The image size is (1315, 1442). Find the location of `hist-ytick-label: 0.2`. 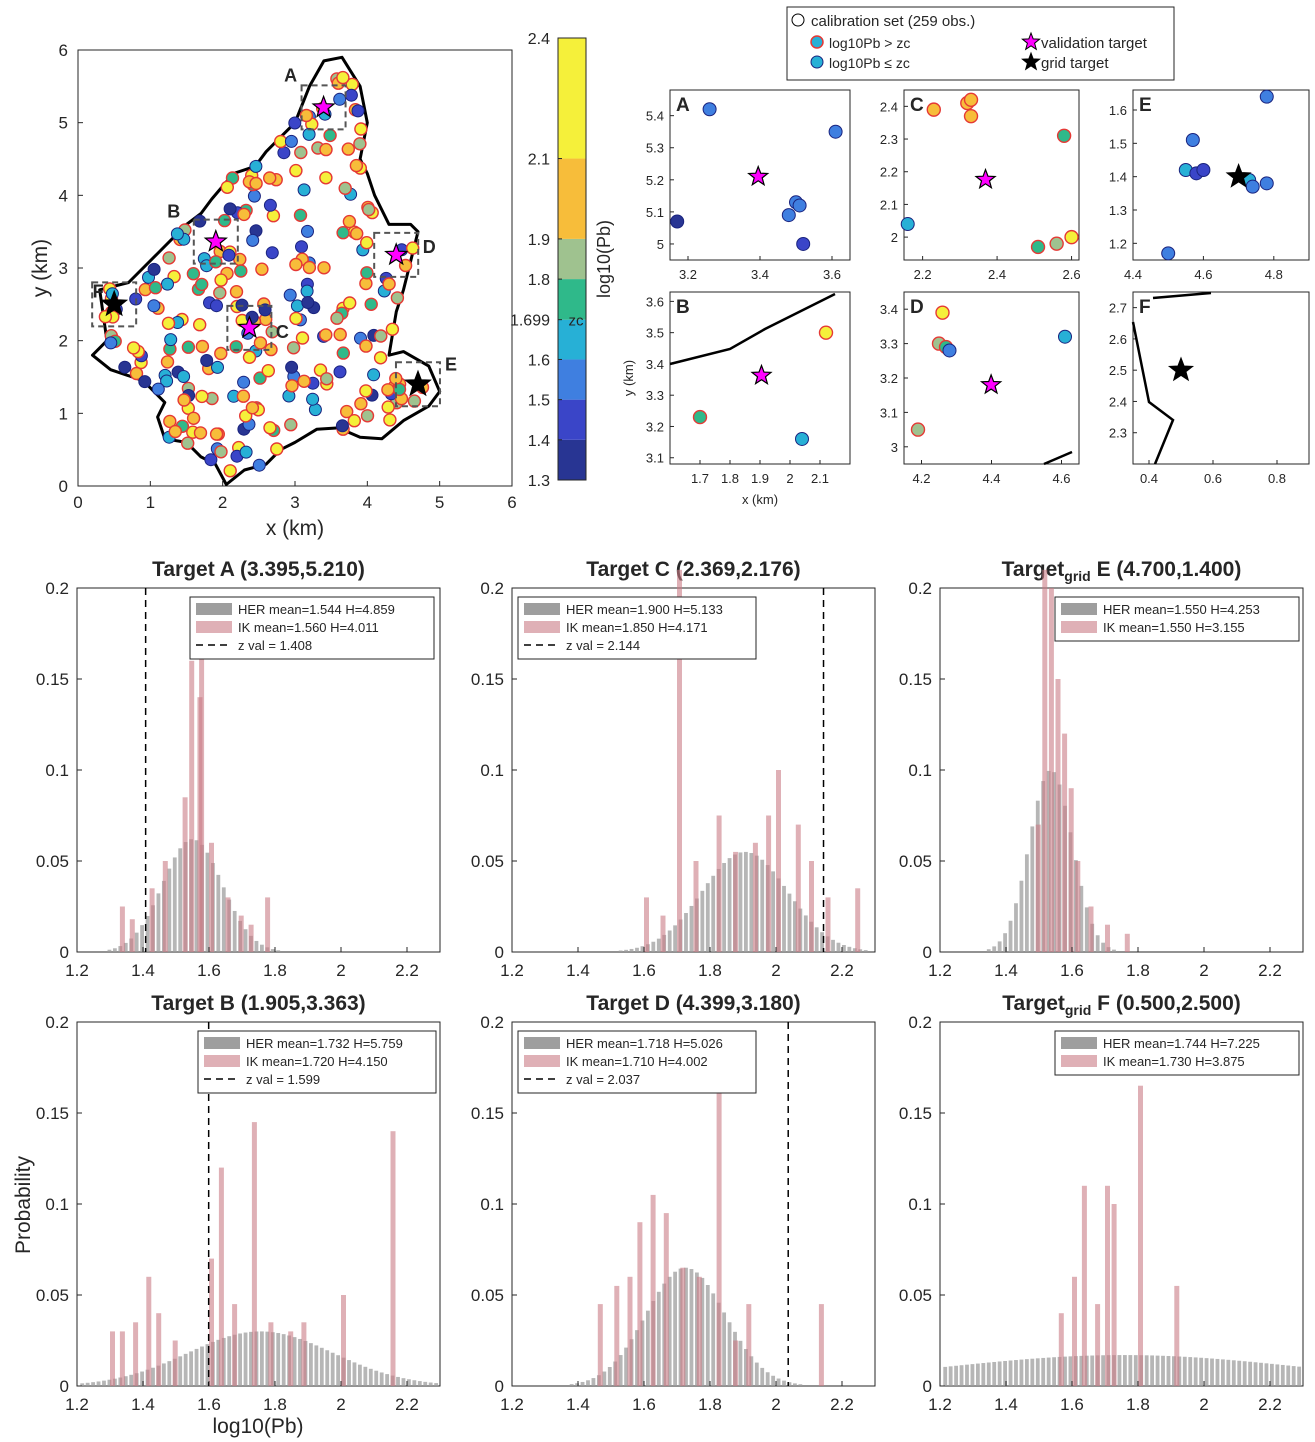

hist-ytick-label: 0.2 is located at coordinates (492, 588).